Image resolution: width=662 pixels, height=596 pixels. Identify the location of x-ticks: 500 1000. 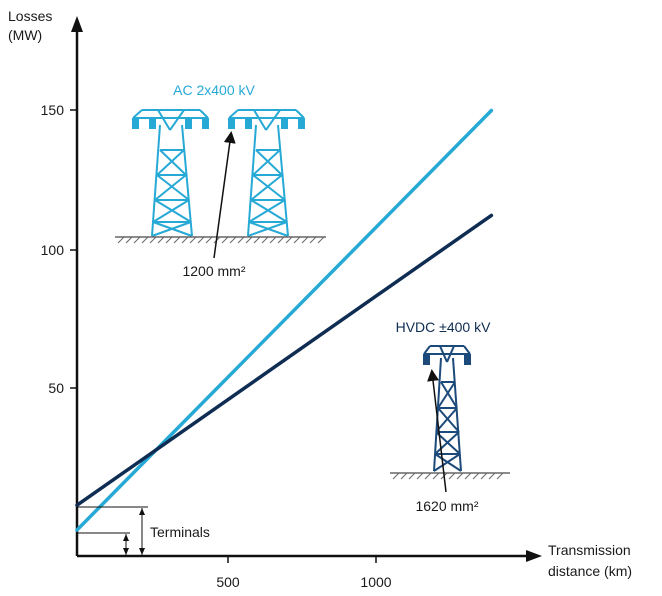
(304, 573).